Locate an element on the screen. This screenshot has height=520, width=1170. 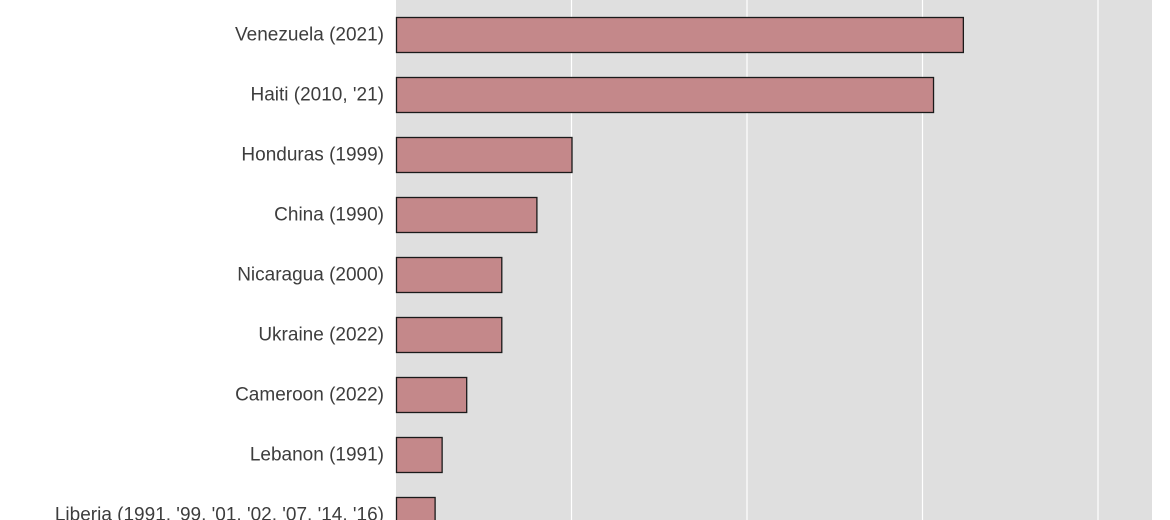
category-label: Honduras (1999) is located at coordinates (312, 155).